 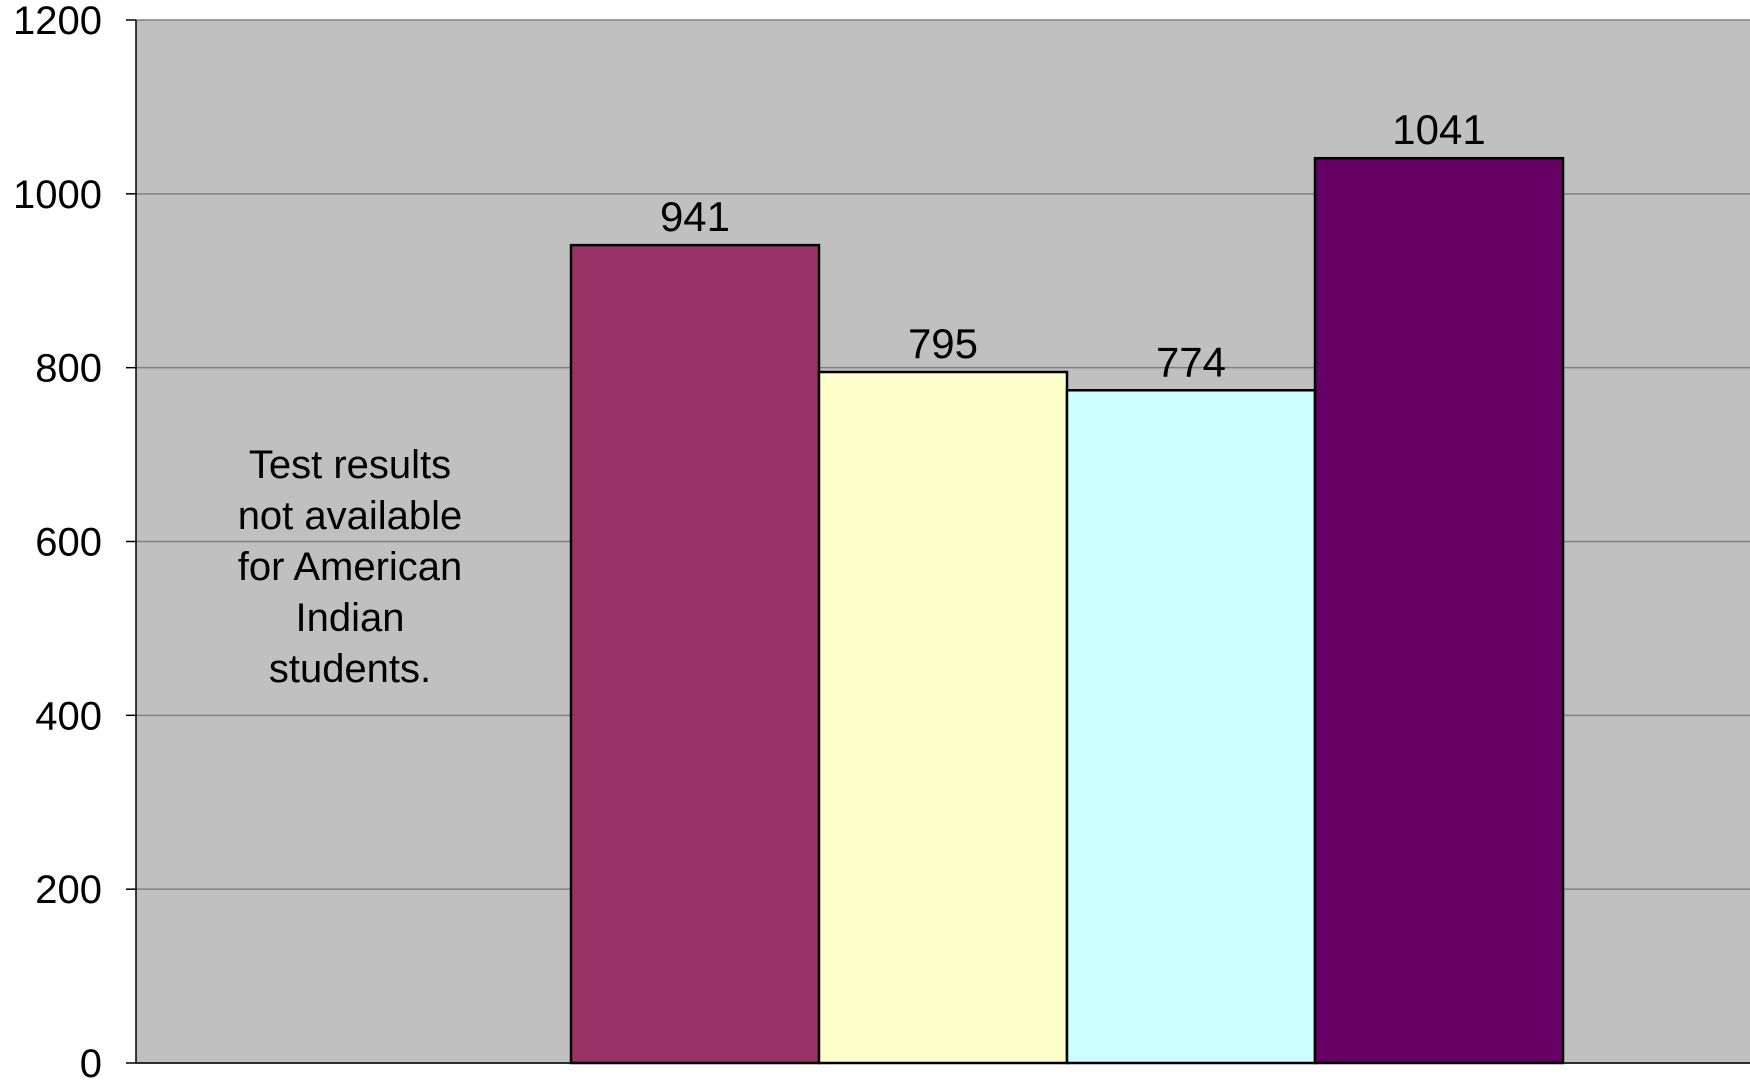 I want to click on bar-value-label: 774, so click(x=1191, y=361).